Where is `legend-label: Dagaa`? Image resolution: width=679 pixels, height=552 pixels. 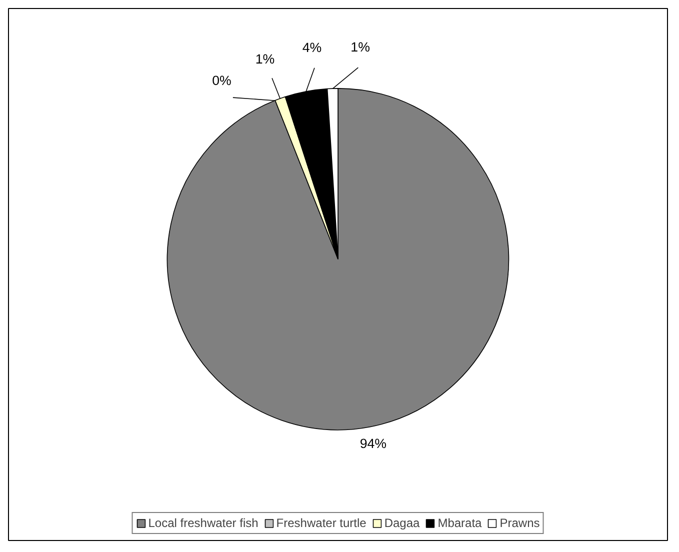 legend-label: Dagaa is located at coordinates (402, 523).